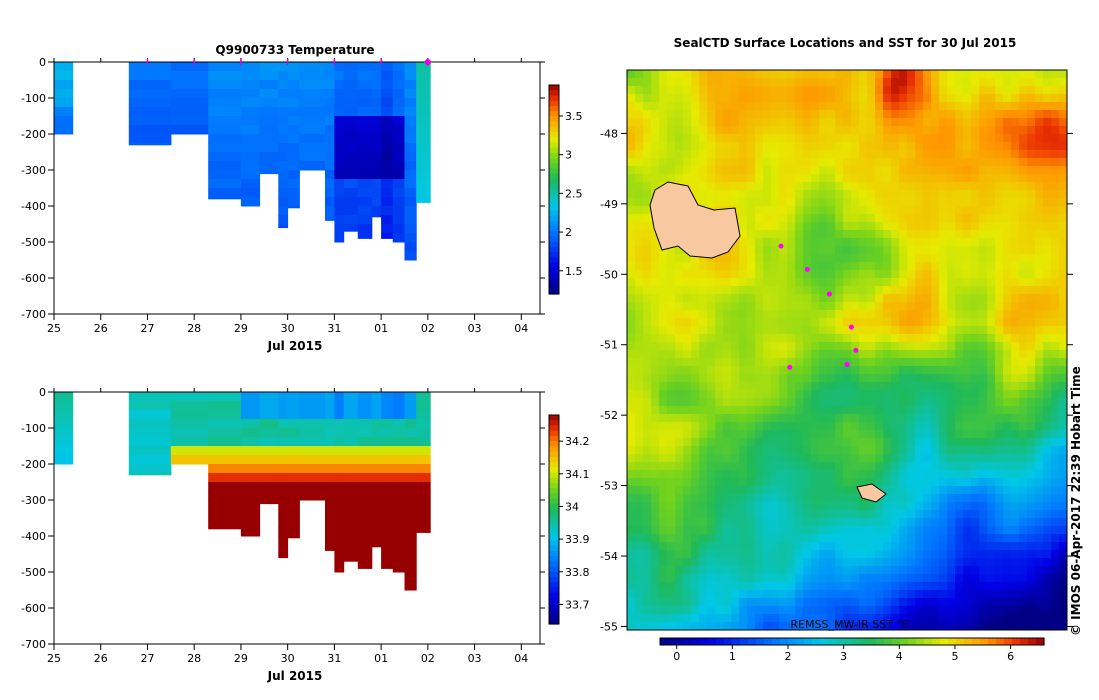  Describe the element at coordinates (428, 658) in the screenshot. I see `x-tick-label: 02` at that location.